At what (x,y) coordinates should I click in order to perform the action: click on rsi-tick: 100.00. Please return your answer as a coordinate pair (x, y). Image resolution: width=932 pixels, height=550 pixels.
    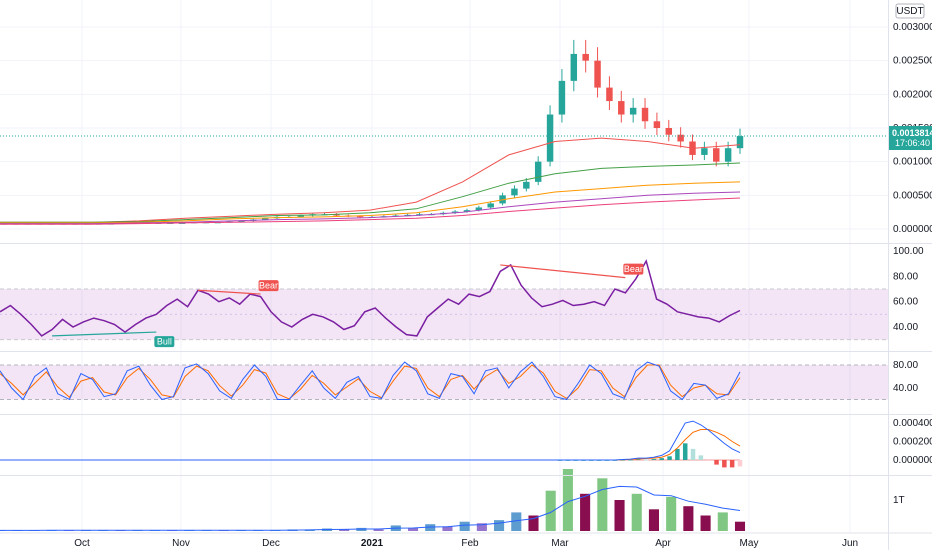
    Looking at the image, I should click on (908, 251).